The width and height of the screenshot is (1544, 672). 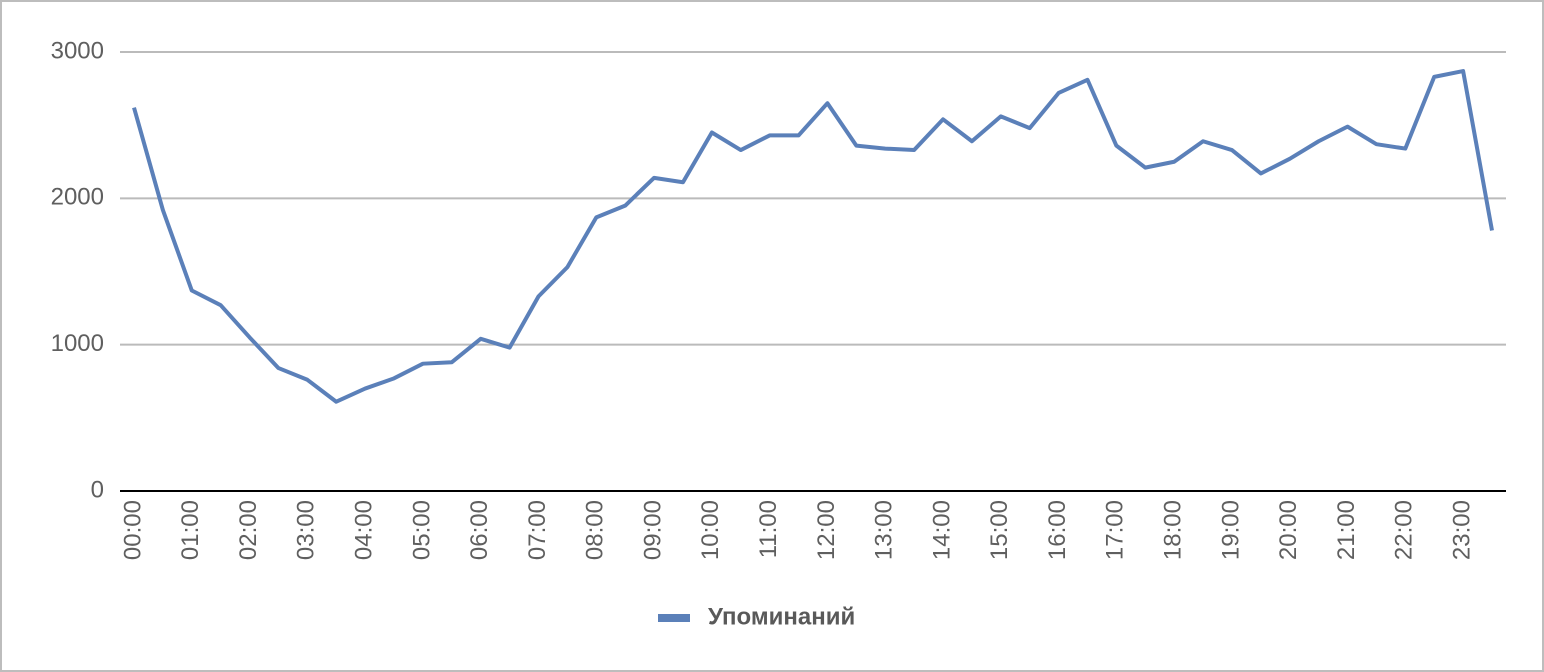 What do you see at coordinates (306, 530) in the screenshot?
I see `x-tick-label: 03:00` at bounding box center [306, 530].